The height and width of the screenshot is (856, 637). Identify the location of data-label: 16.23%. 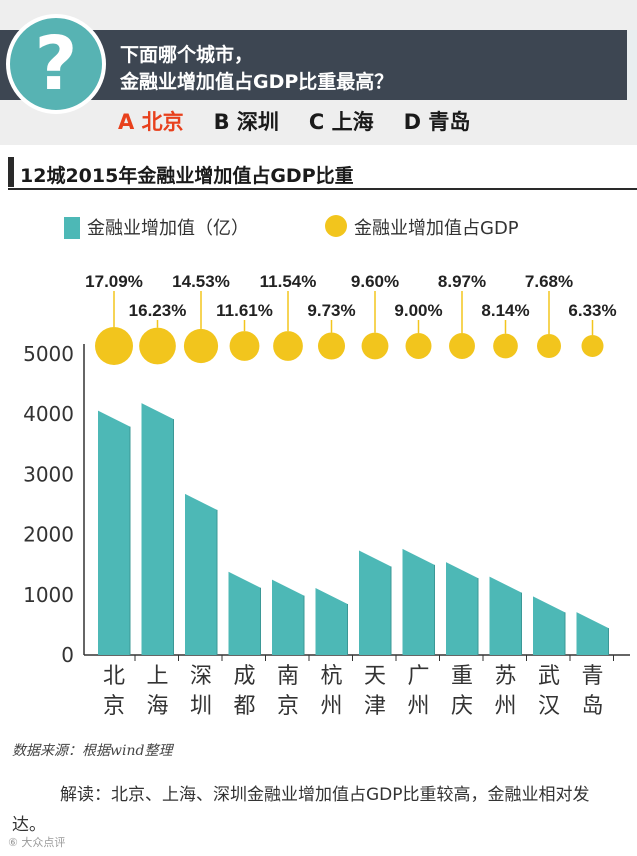
(158, 310).